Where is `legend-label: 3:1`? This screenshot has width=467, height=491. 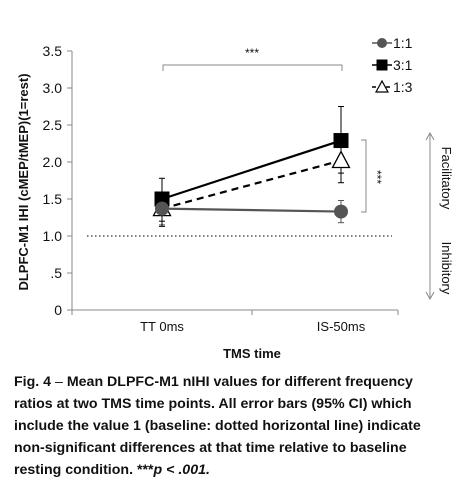
legend-label: 3:1 is located at coordinates (403, 65).